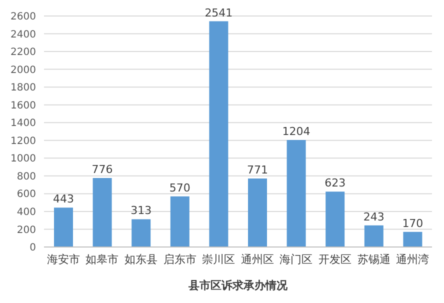 Image resolution: width=444 pixels, height=303 pixels. I want to click on y-tick-label: 600, so click(26, 194).